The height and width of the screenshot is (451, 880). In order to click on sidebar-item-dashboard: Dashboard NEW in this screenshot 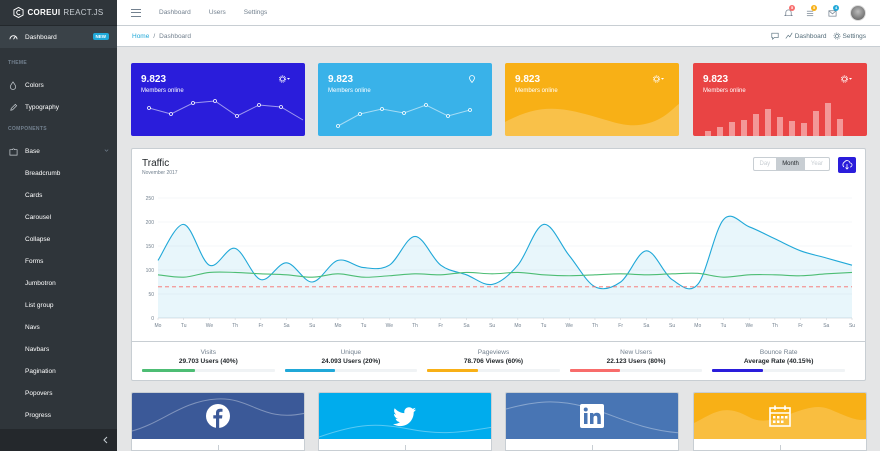, I will do `click(58, 37)`.